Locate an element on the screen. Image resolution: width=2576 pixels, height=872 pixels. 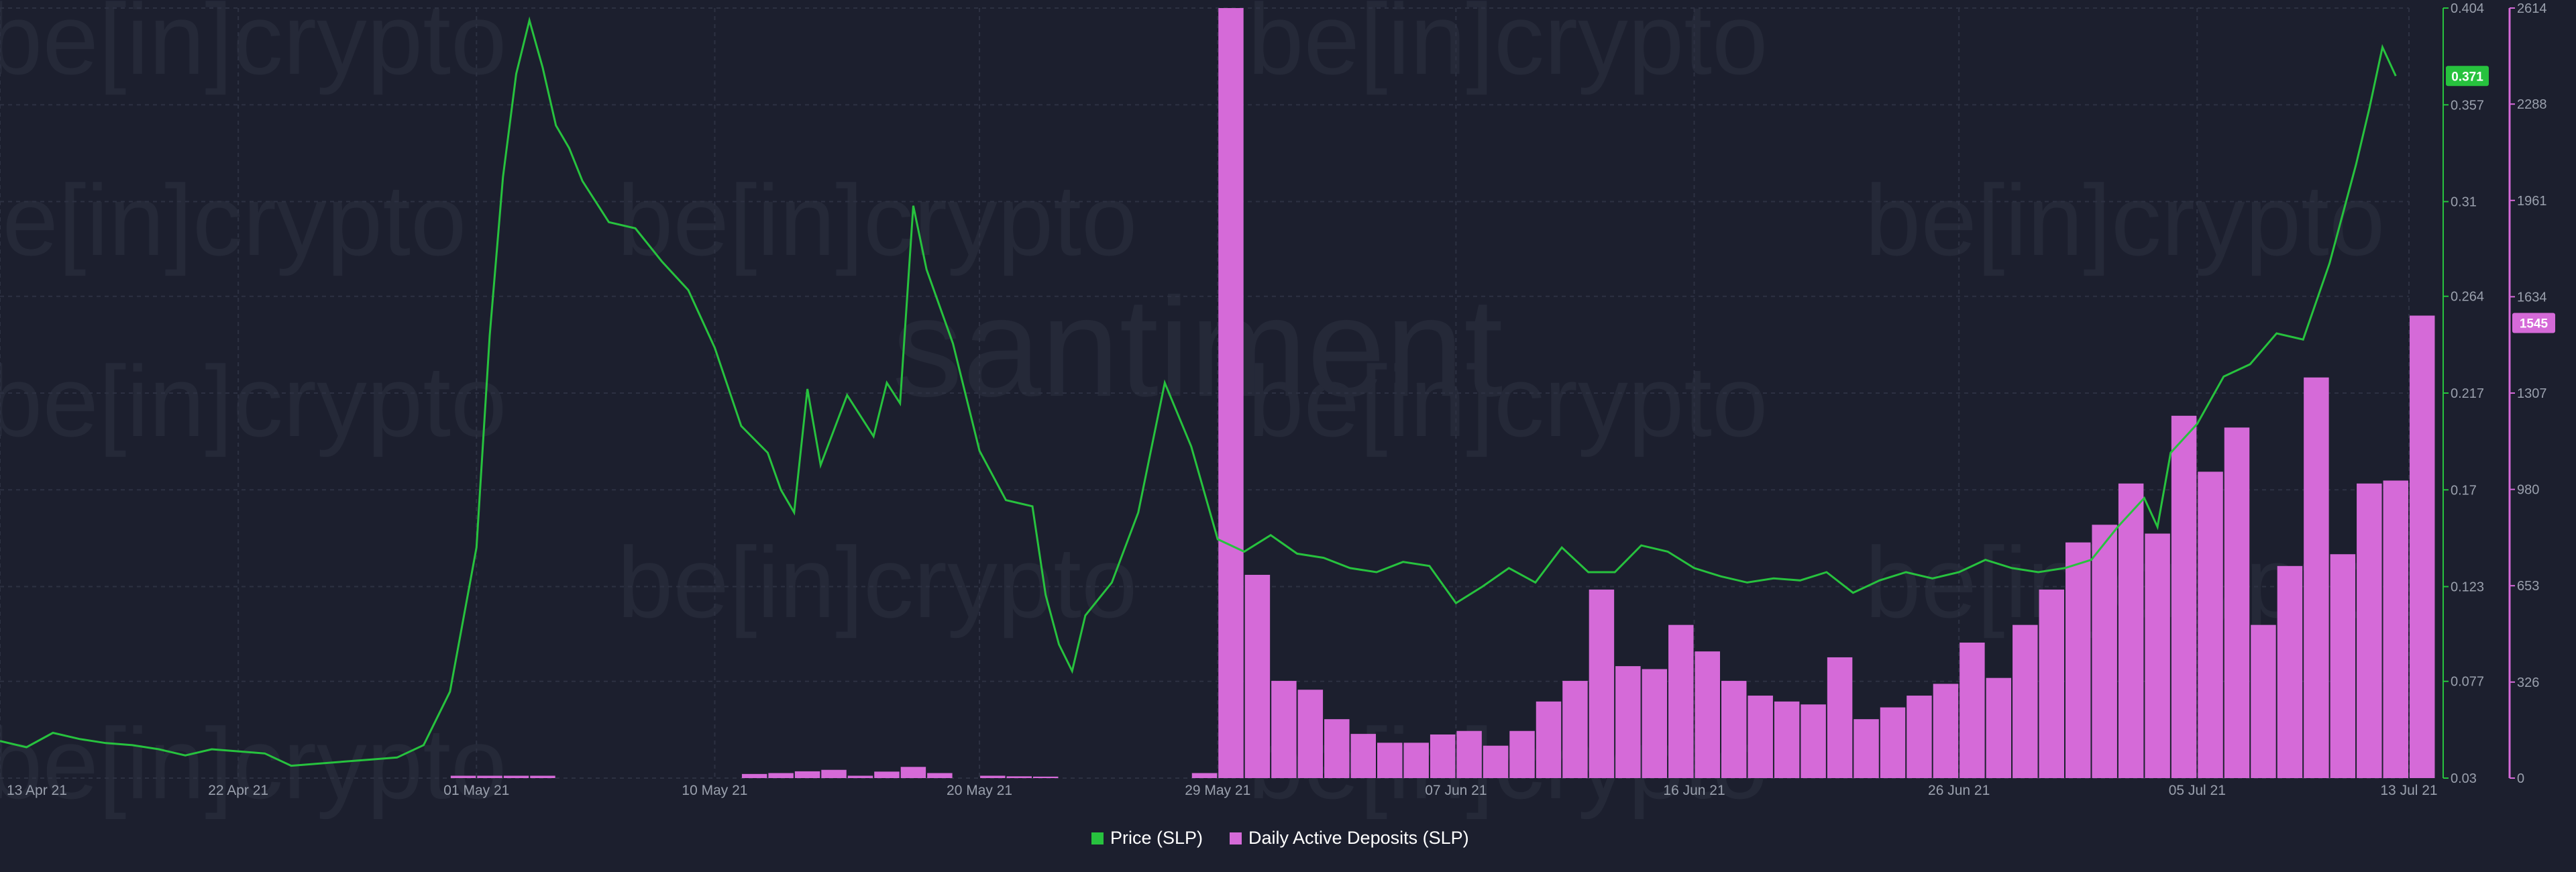
watermark-brand: santiment is located at coordinates (1197, 347).